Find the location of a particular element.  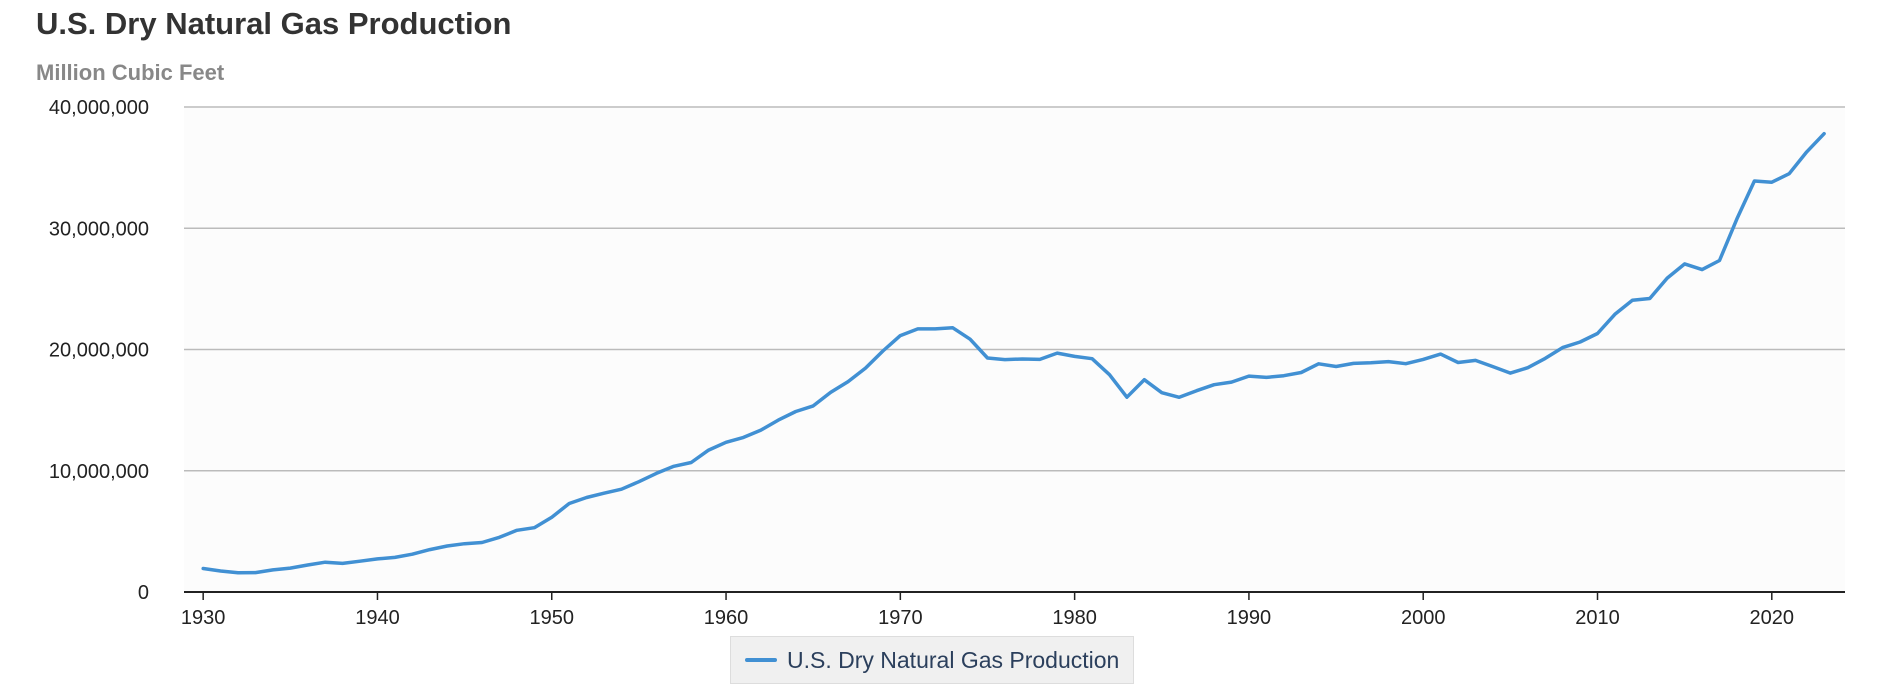

x-tick-label: 1950 is located at coordinates (552, 618).